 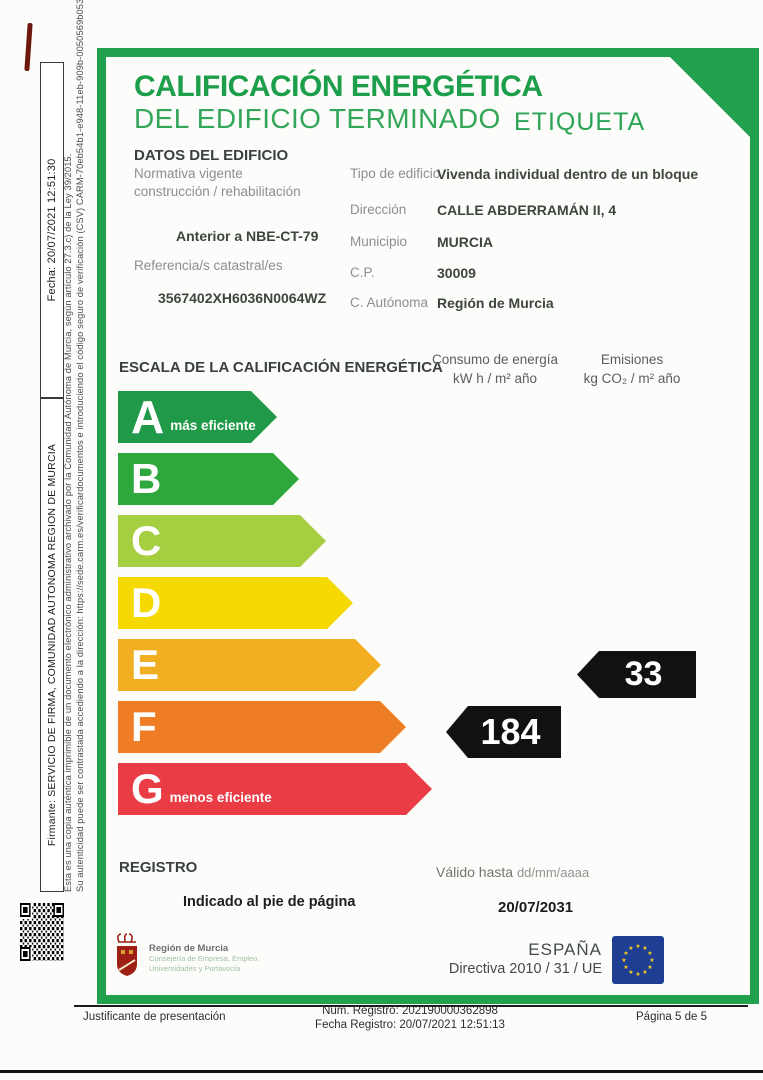 I want to click on pen-mark, so click(x=28, y=47).